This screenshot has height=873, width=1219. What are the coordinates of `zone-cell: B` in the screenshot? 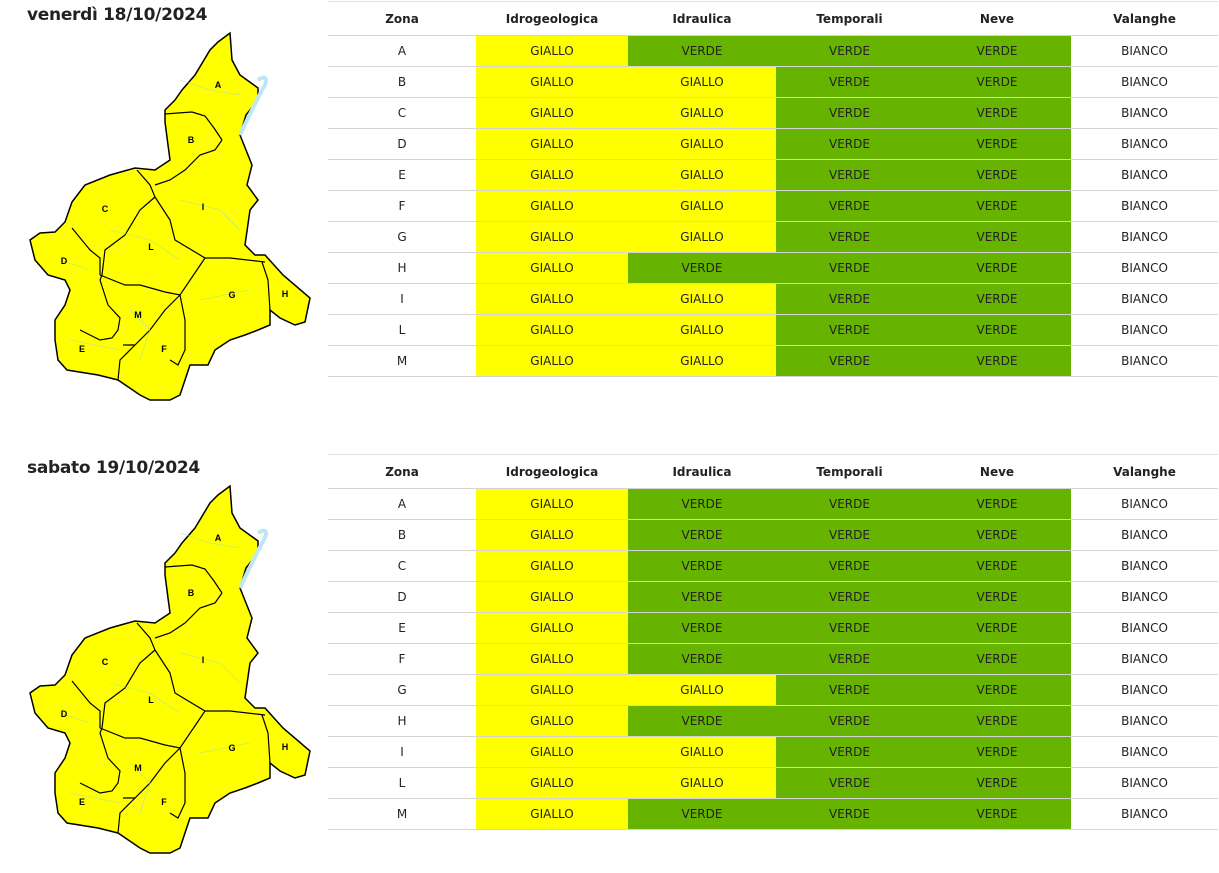 It's located at (402, 535).